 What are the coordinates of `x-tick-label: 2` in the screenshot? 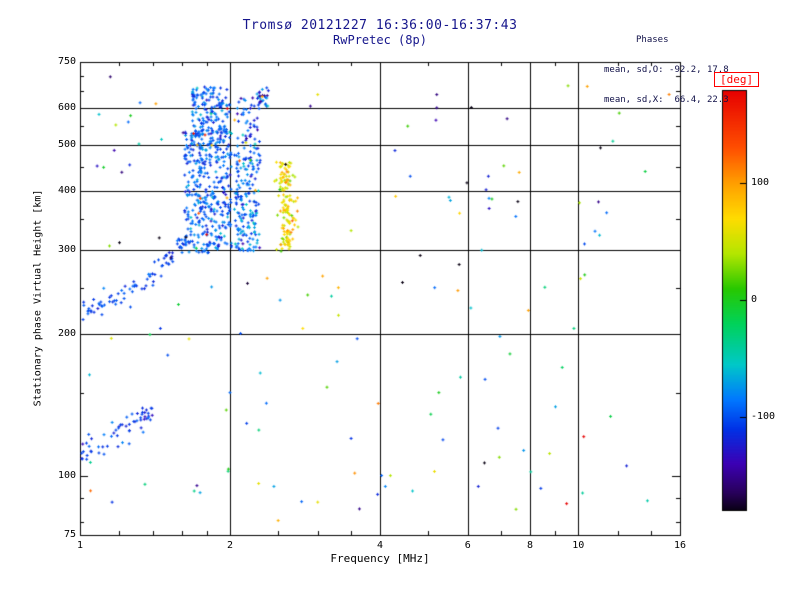 It's located at (230, 545).